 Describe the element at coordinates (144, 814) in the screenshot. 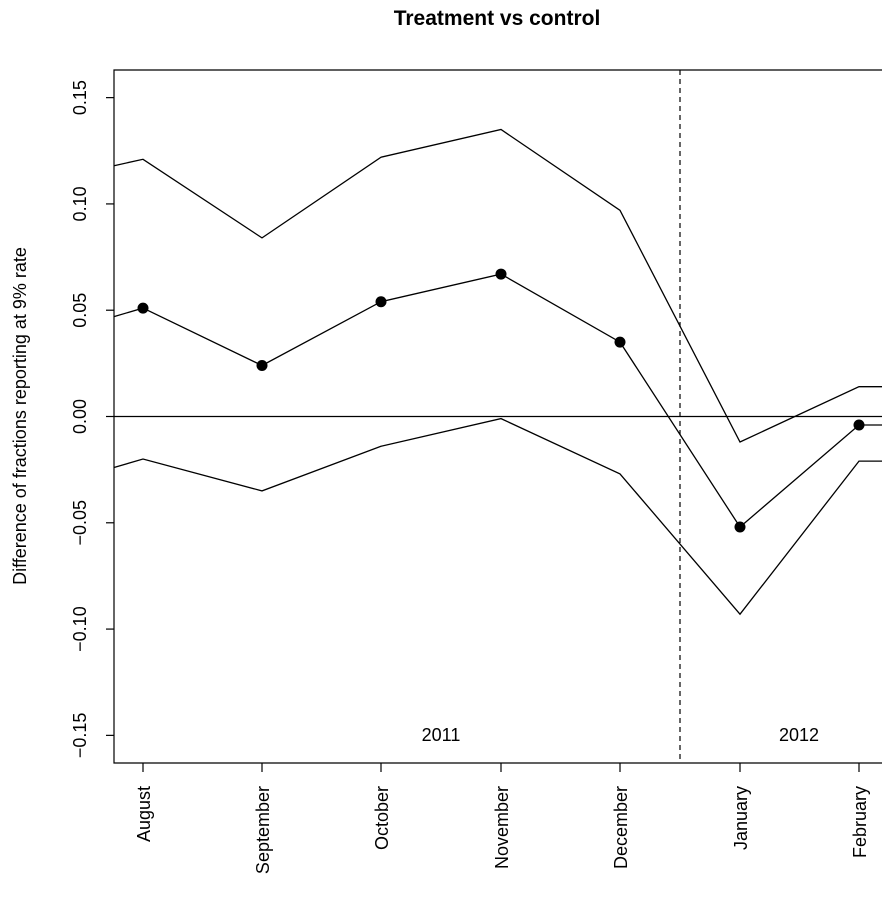

I see `x-tick-label: August` at that location.